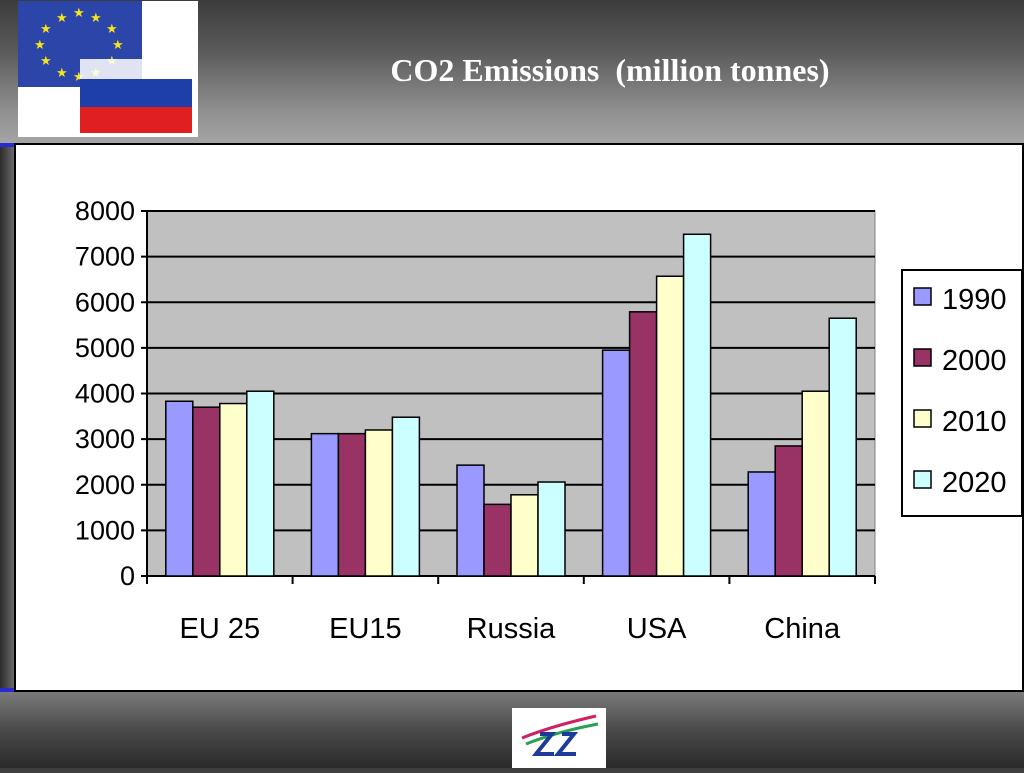  What do you see at coordinates (105, 348) in the screenshot?
I see `y-tick-label: 5000` at bounding box center [105, 348].